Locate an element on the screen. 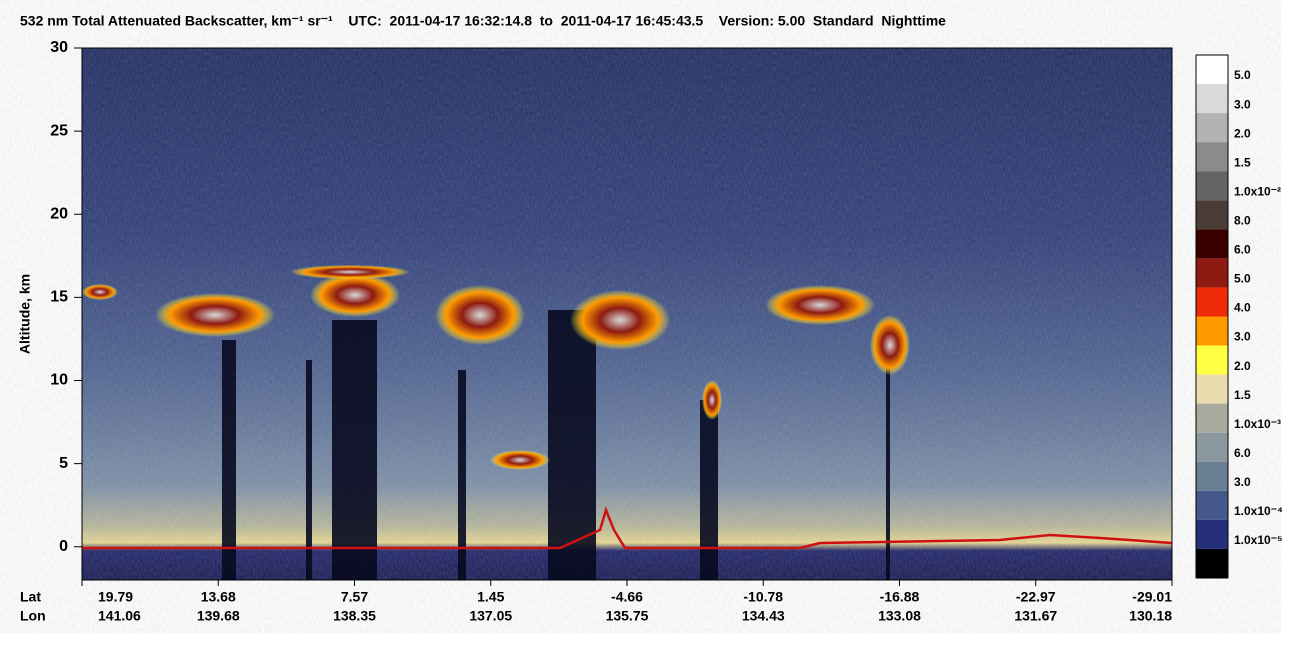 Image resolution: width=1300 pixels, height=667 pixels. y-axis-label: Altitude, km is located at coordinates (25, 314).